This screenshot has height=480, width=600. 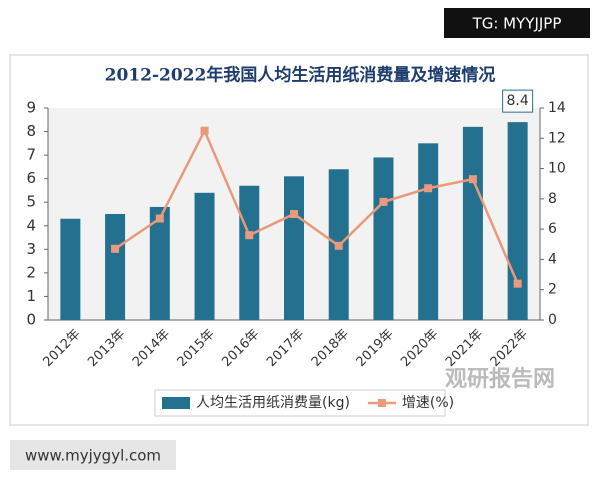 What do you see at coordinates (31, 108) in the screenshot?
I see `y-tick-label: 9` at bounding box center [31, 108].